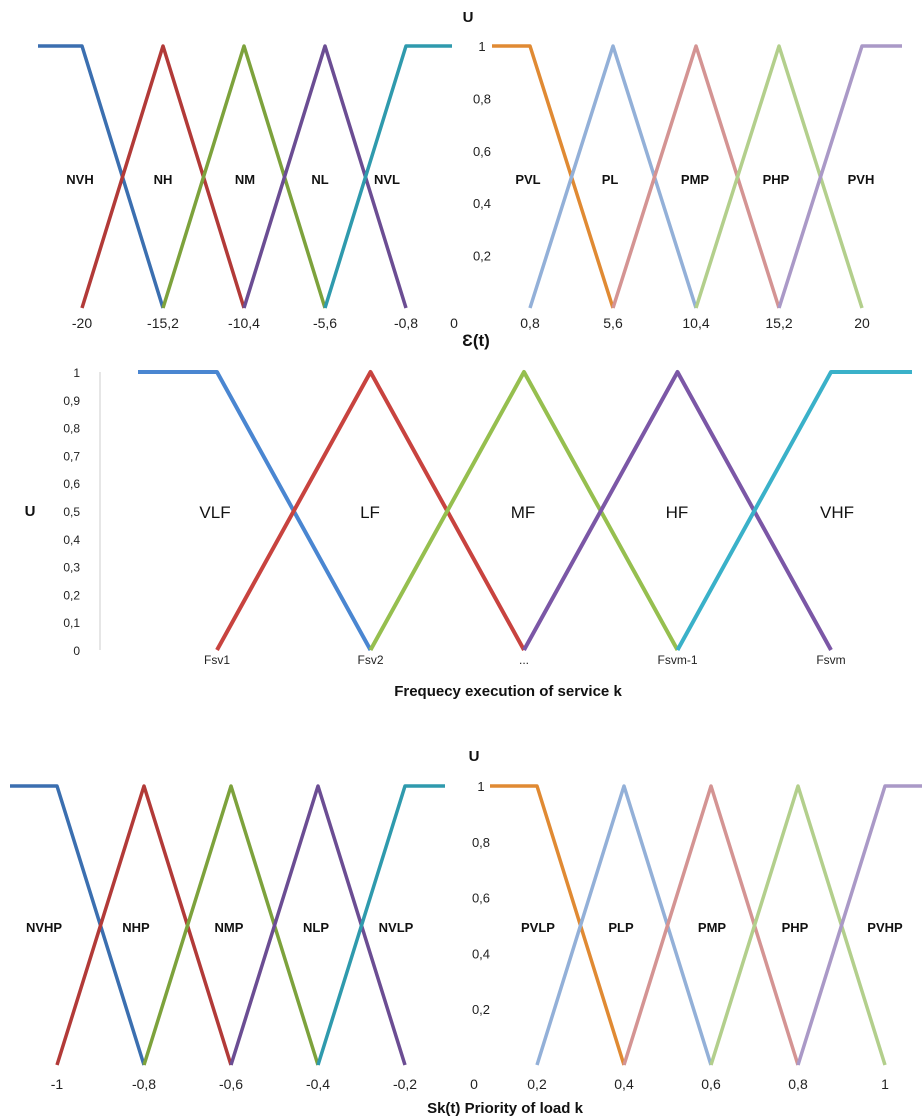 This screenshot has width=922, height=1119. Describe the element at coordinates (885, 927) in the screenshot. I see `series-label-pvhp: PVHP` at that location.